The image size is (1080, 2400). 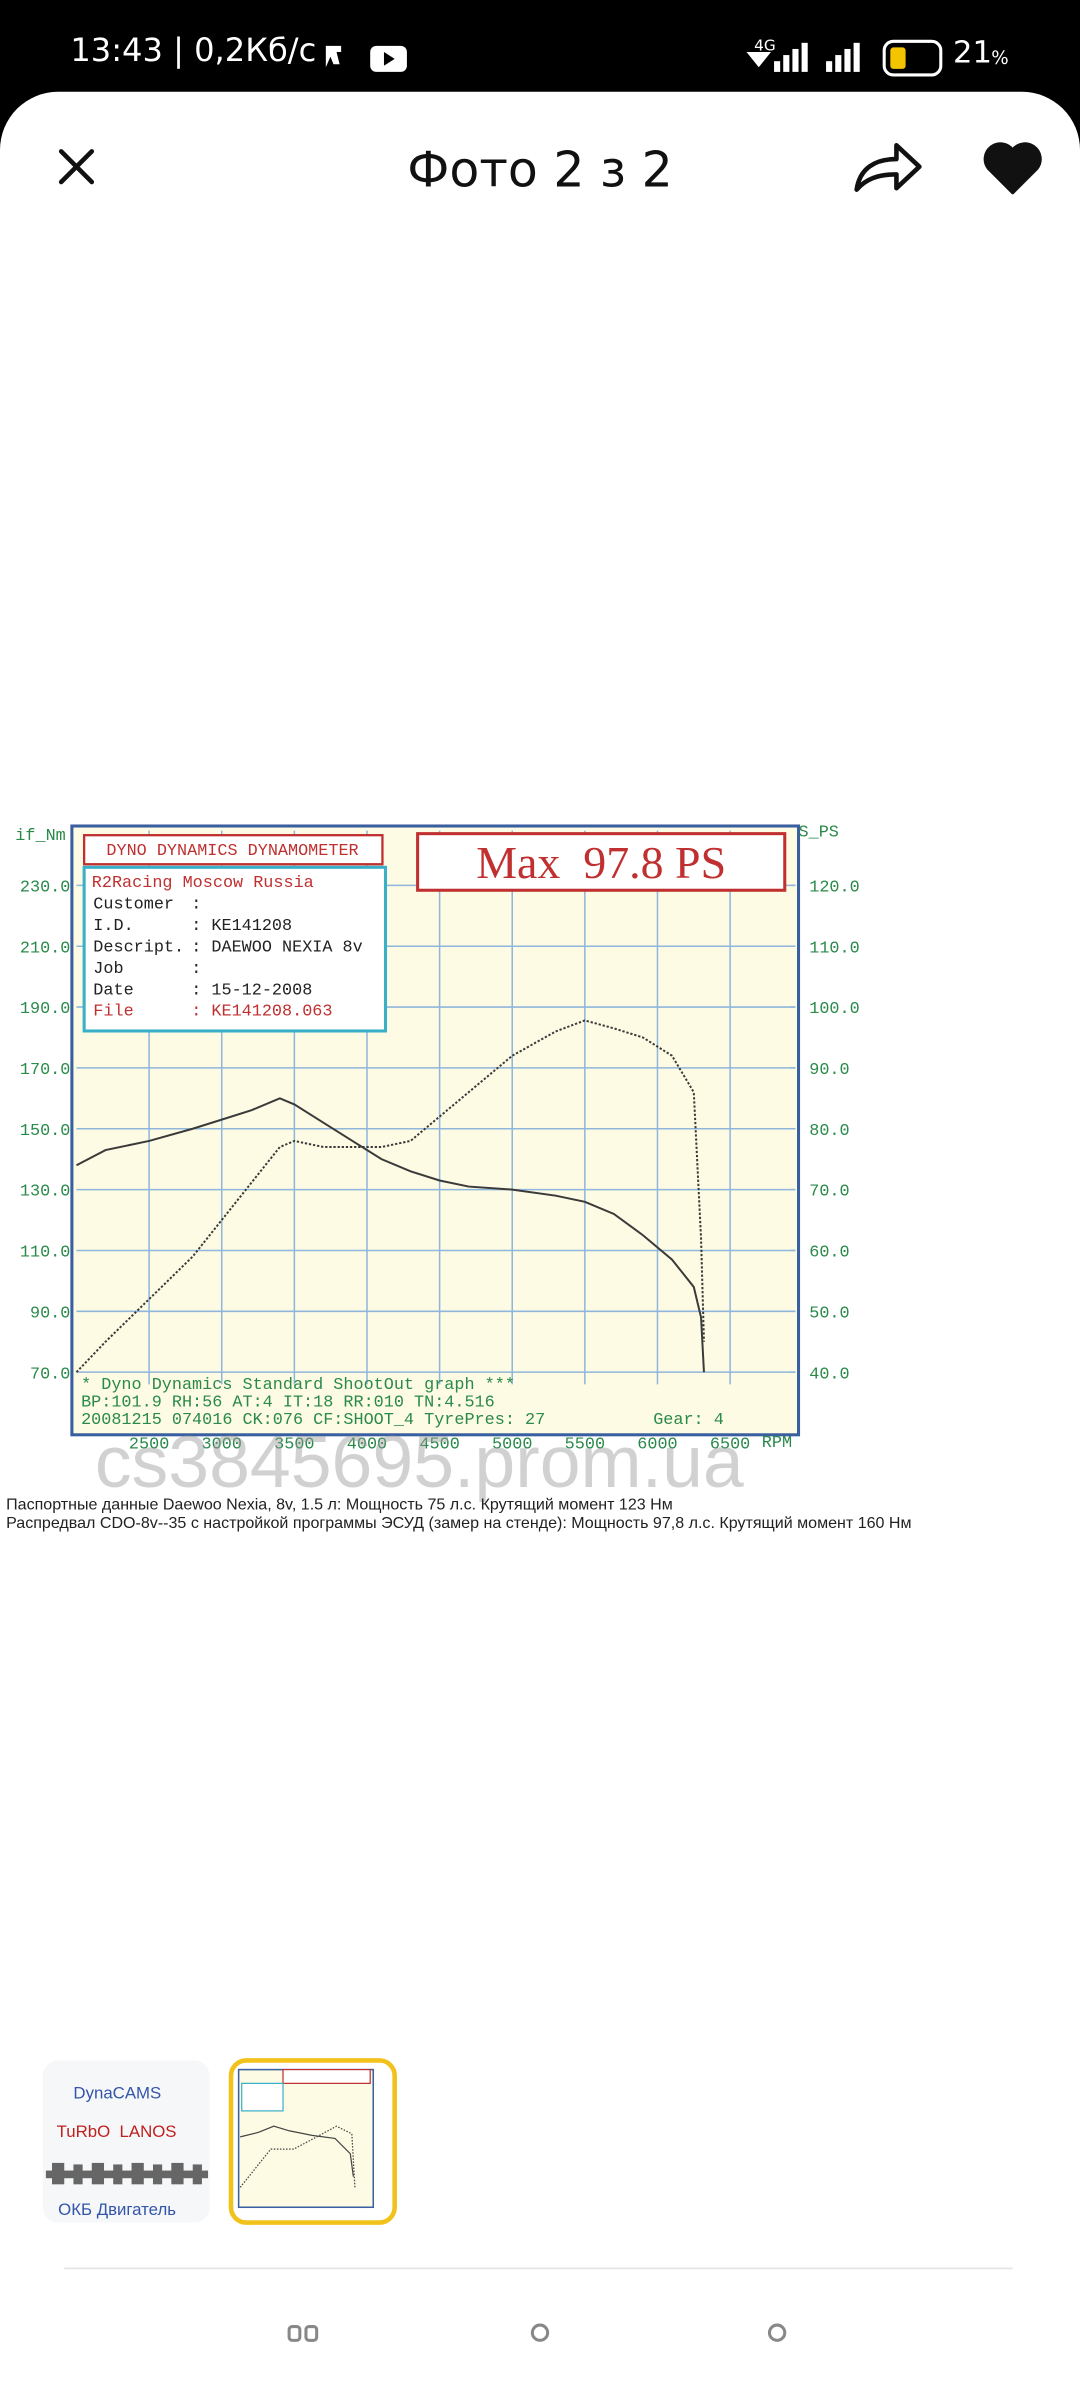 What do you see at coordinates (45, 1253) in the screenshot?
I see `y-tick-label: 110.0` at bounding box center [45, 1253].